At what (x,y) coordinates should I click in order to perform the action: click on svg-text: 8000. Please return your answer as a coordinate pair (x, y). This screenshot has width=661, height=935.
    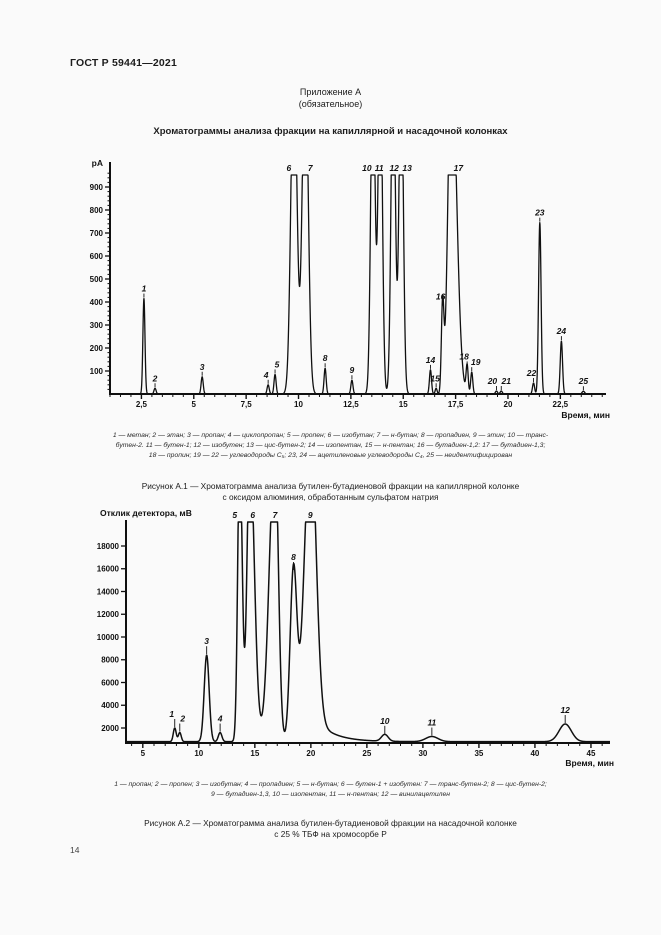
    Looking at the image, I should click on (110, 660).